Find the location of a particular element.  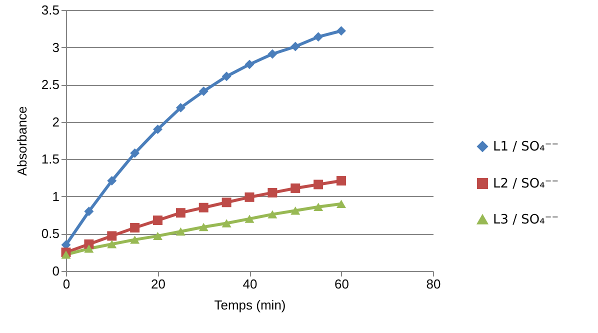

y-tick-label: 1 is located at coordinates (56, 196).